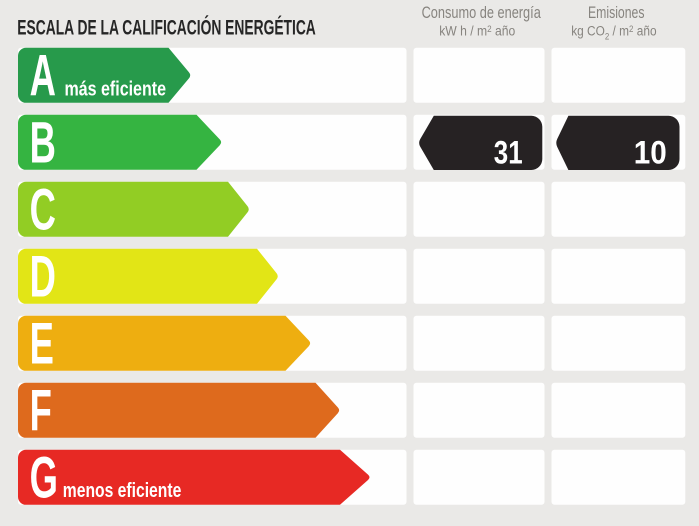  Describe the element at coordinates (44, 478) in the screenshot. I see `svg-text: G` at that location.